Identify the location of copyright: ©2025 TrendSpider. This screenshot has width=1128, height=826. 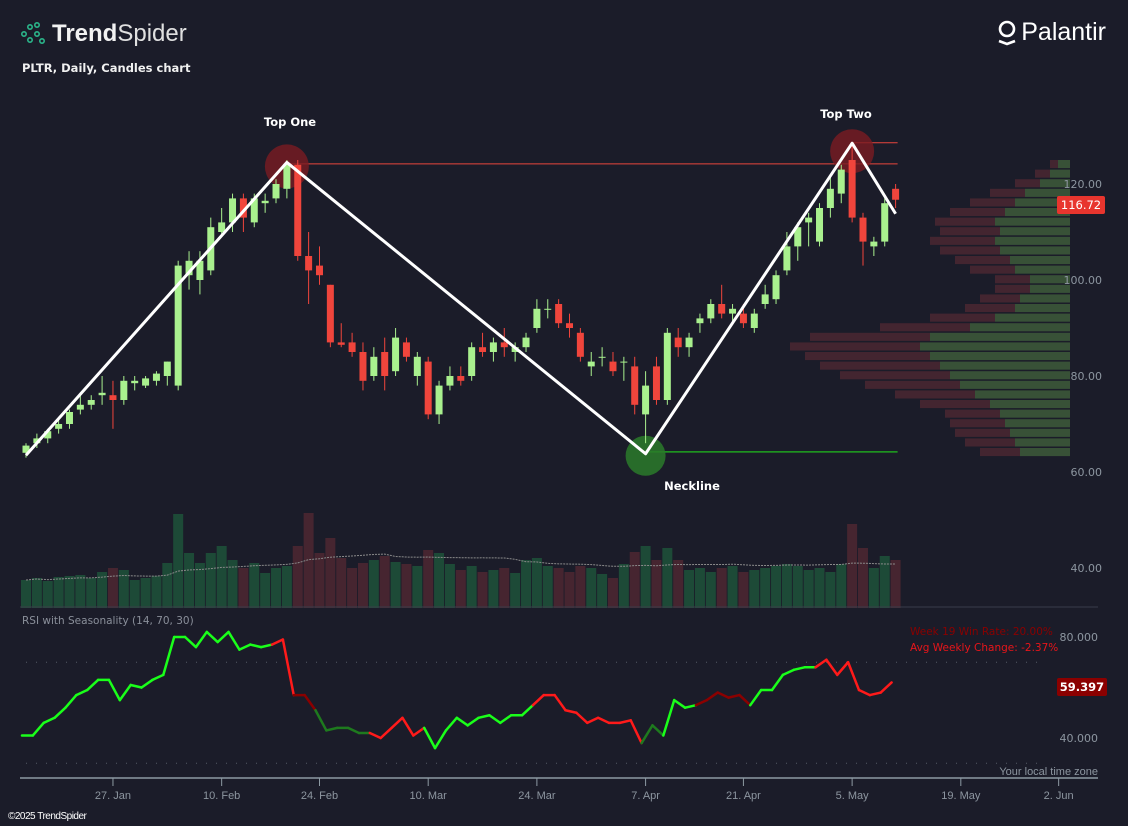
(47, 816).